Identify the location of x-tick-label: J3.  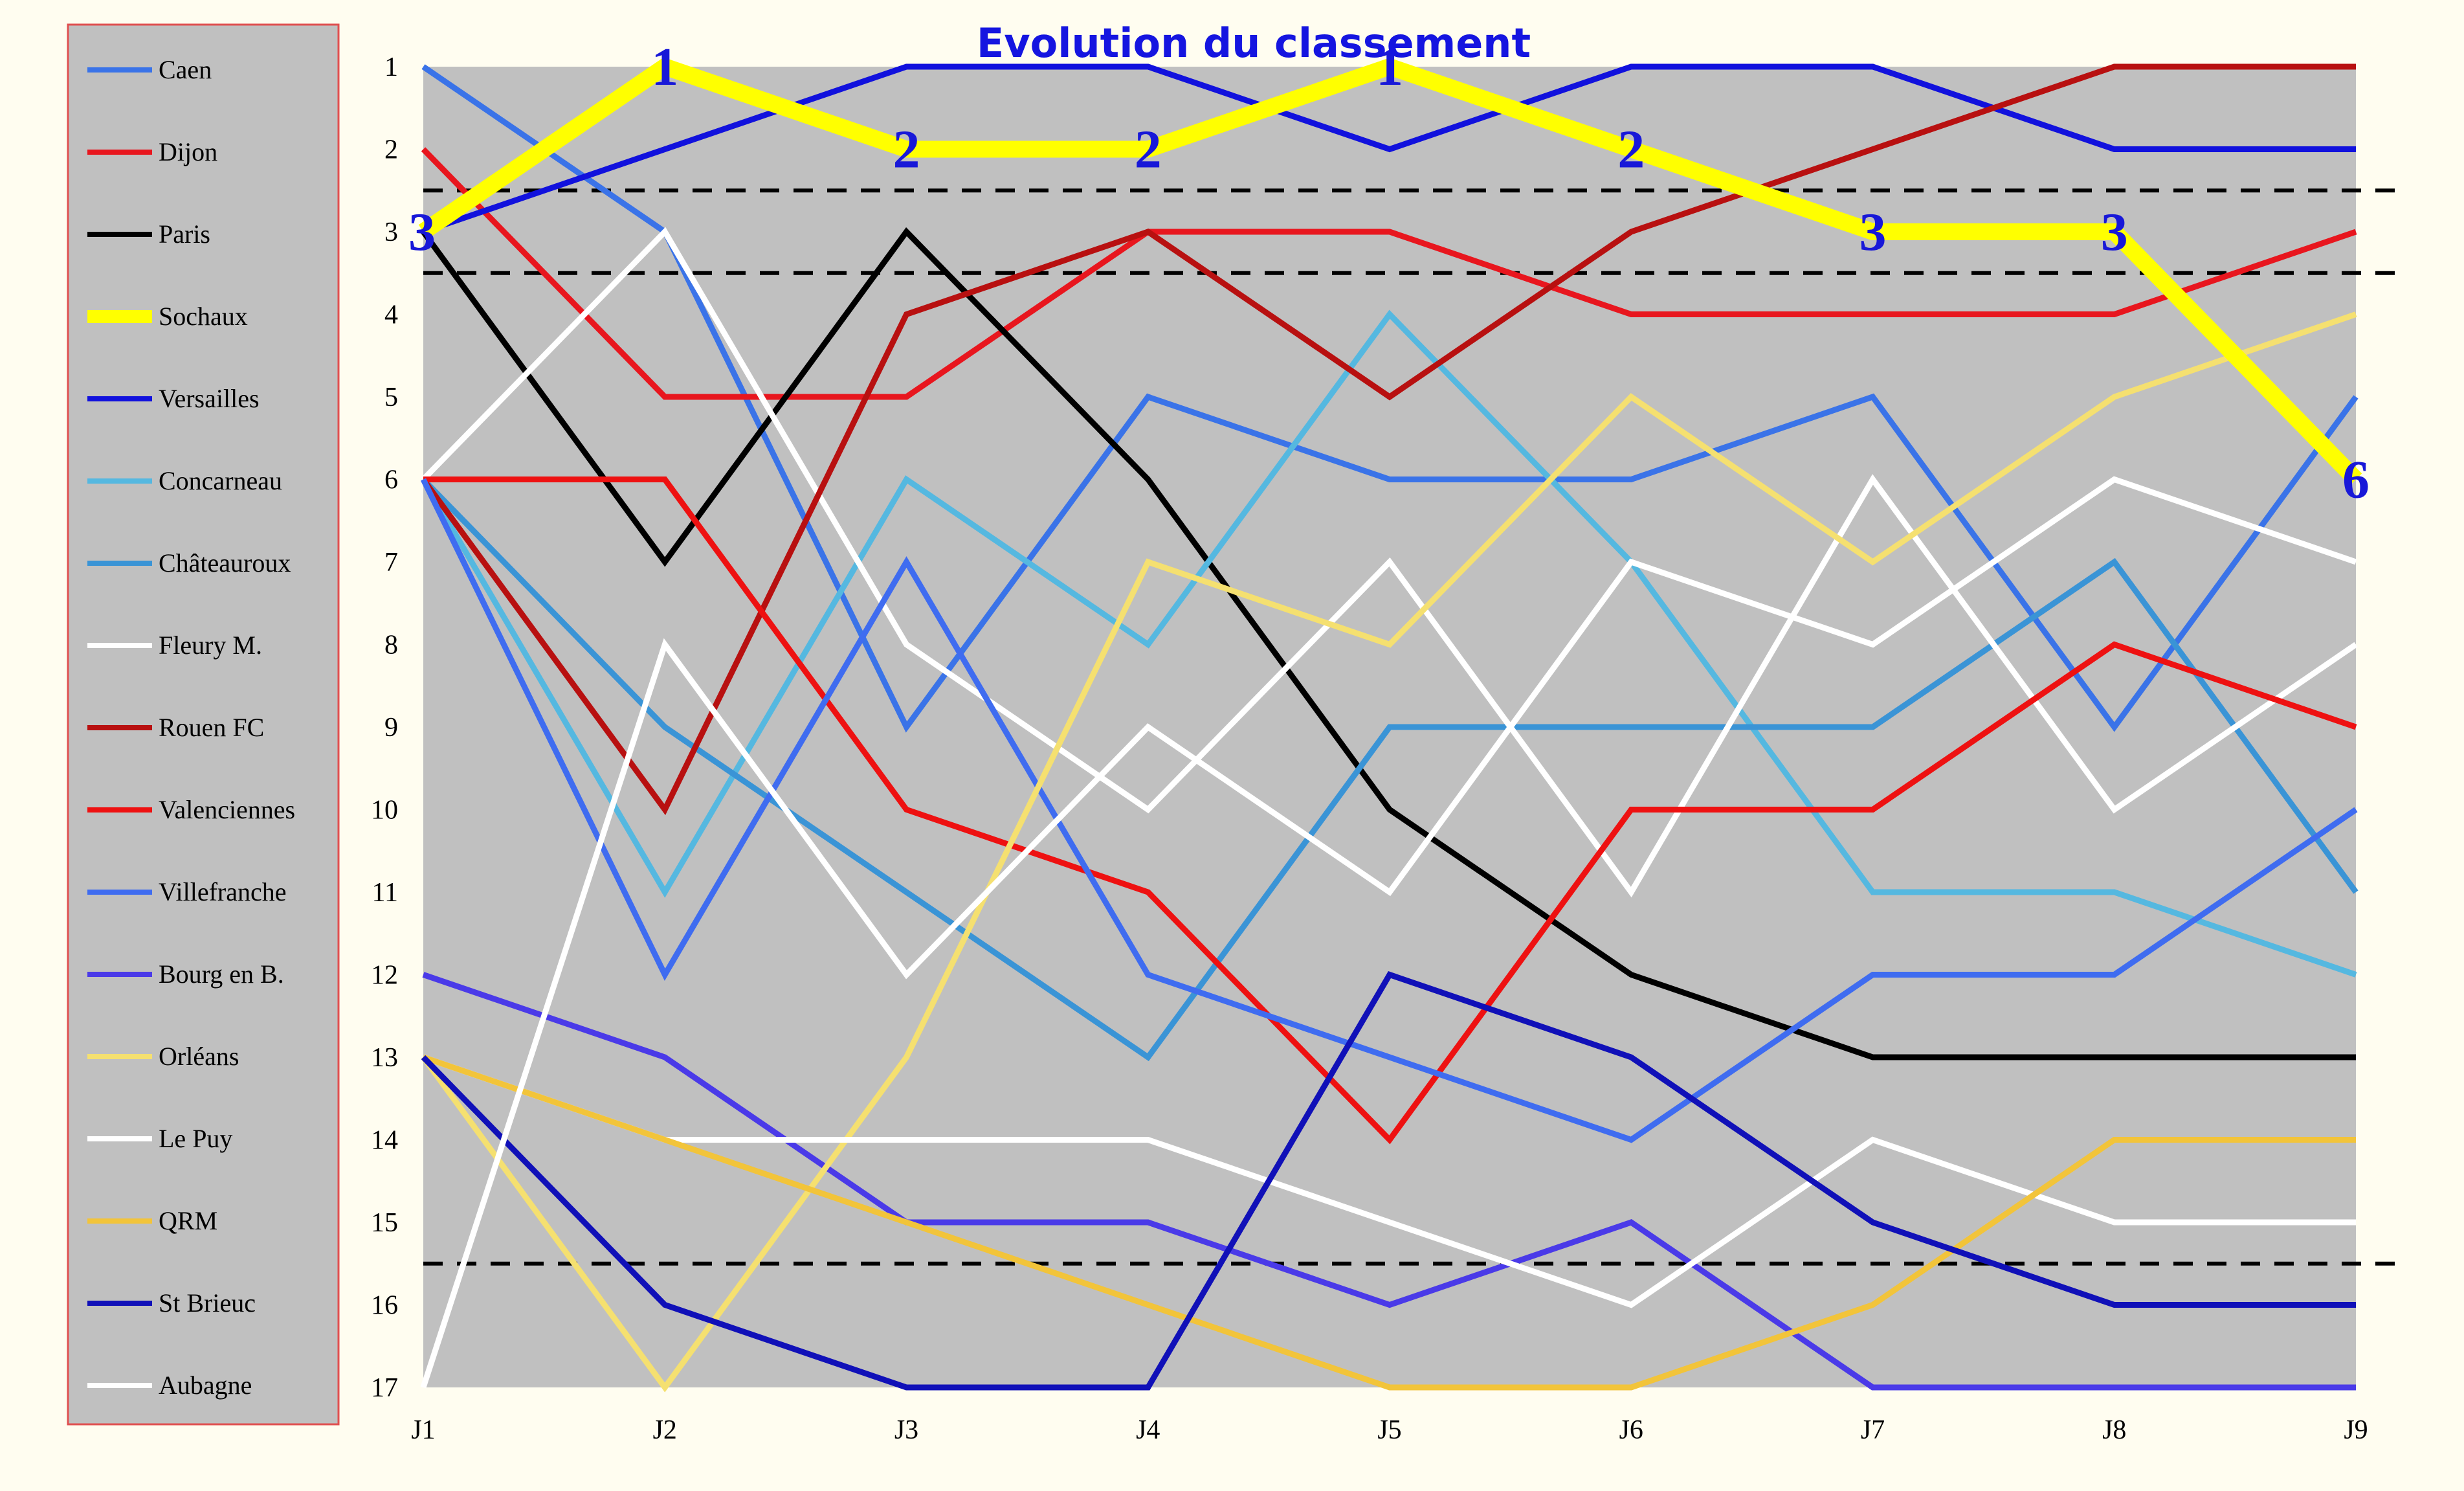
(906, 1430).